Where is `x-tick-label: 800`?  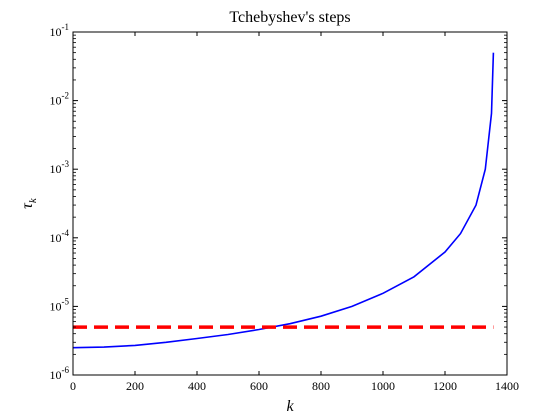
x-tick-label: 800 is located at coordinates (321, 386).